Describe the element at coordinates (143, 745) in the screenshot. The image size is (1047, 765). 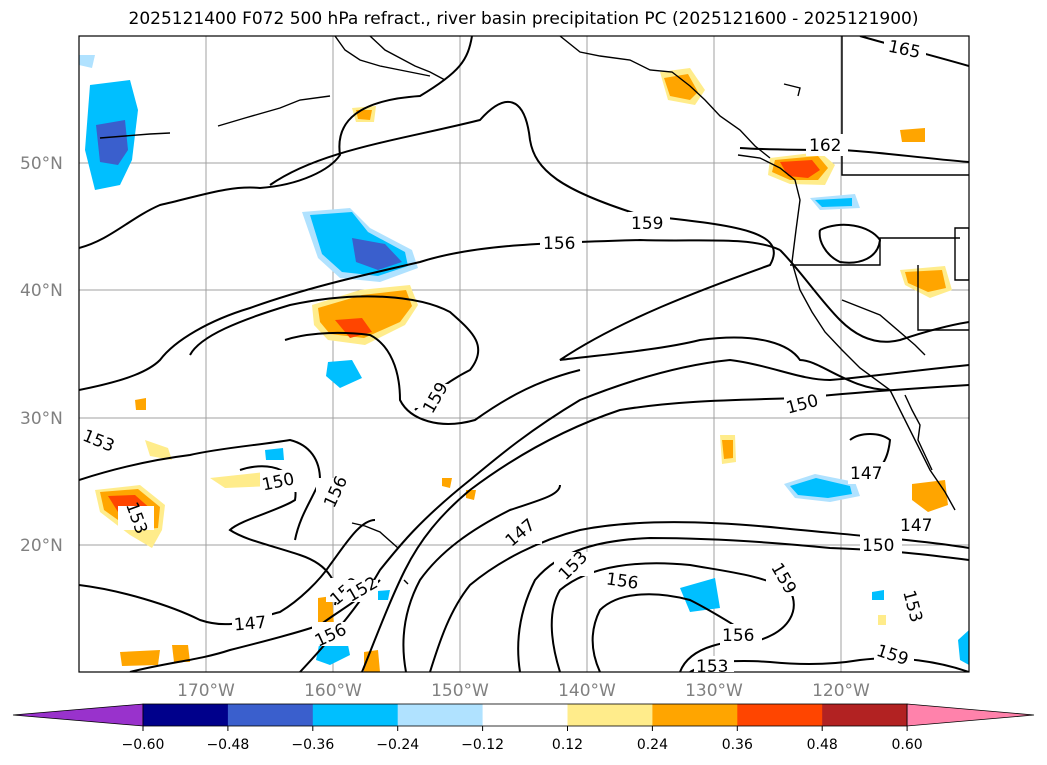
I see `colorbar-tick-label: −0.60` at that location.